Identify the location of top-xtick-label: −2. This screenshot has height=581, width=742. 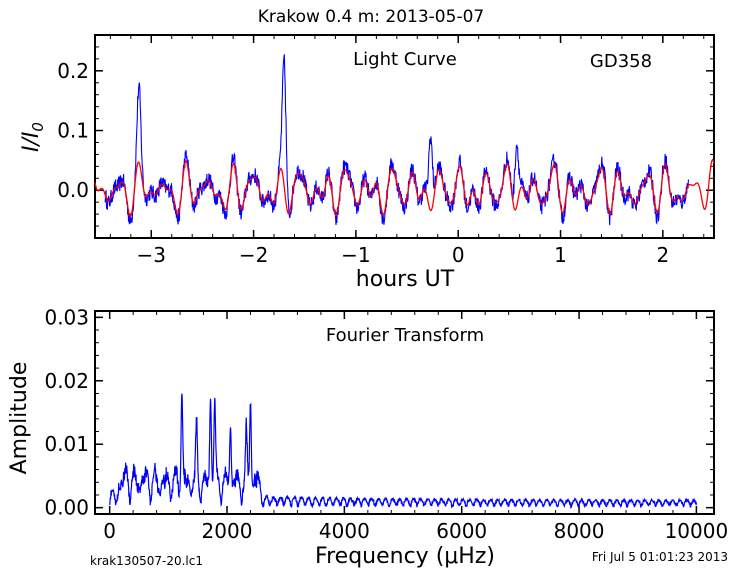
(253, 255).